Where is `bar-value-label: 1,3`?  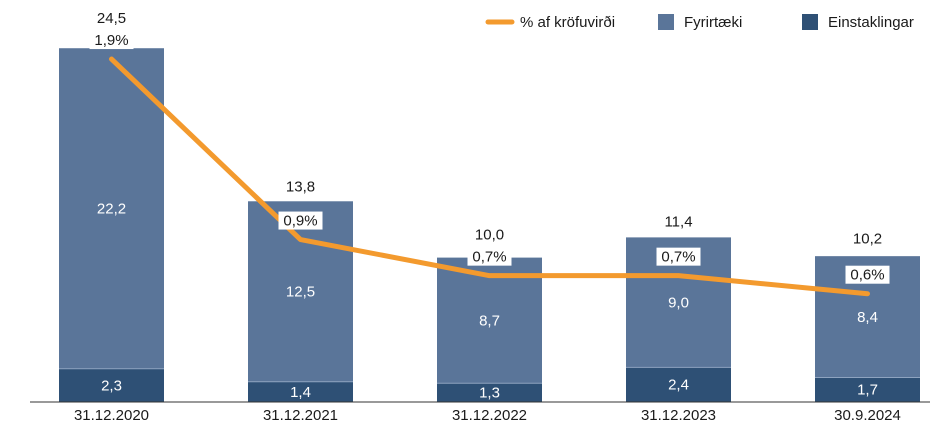
bar-value-label: 1,3 is located at coordinates (489, 393).